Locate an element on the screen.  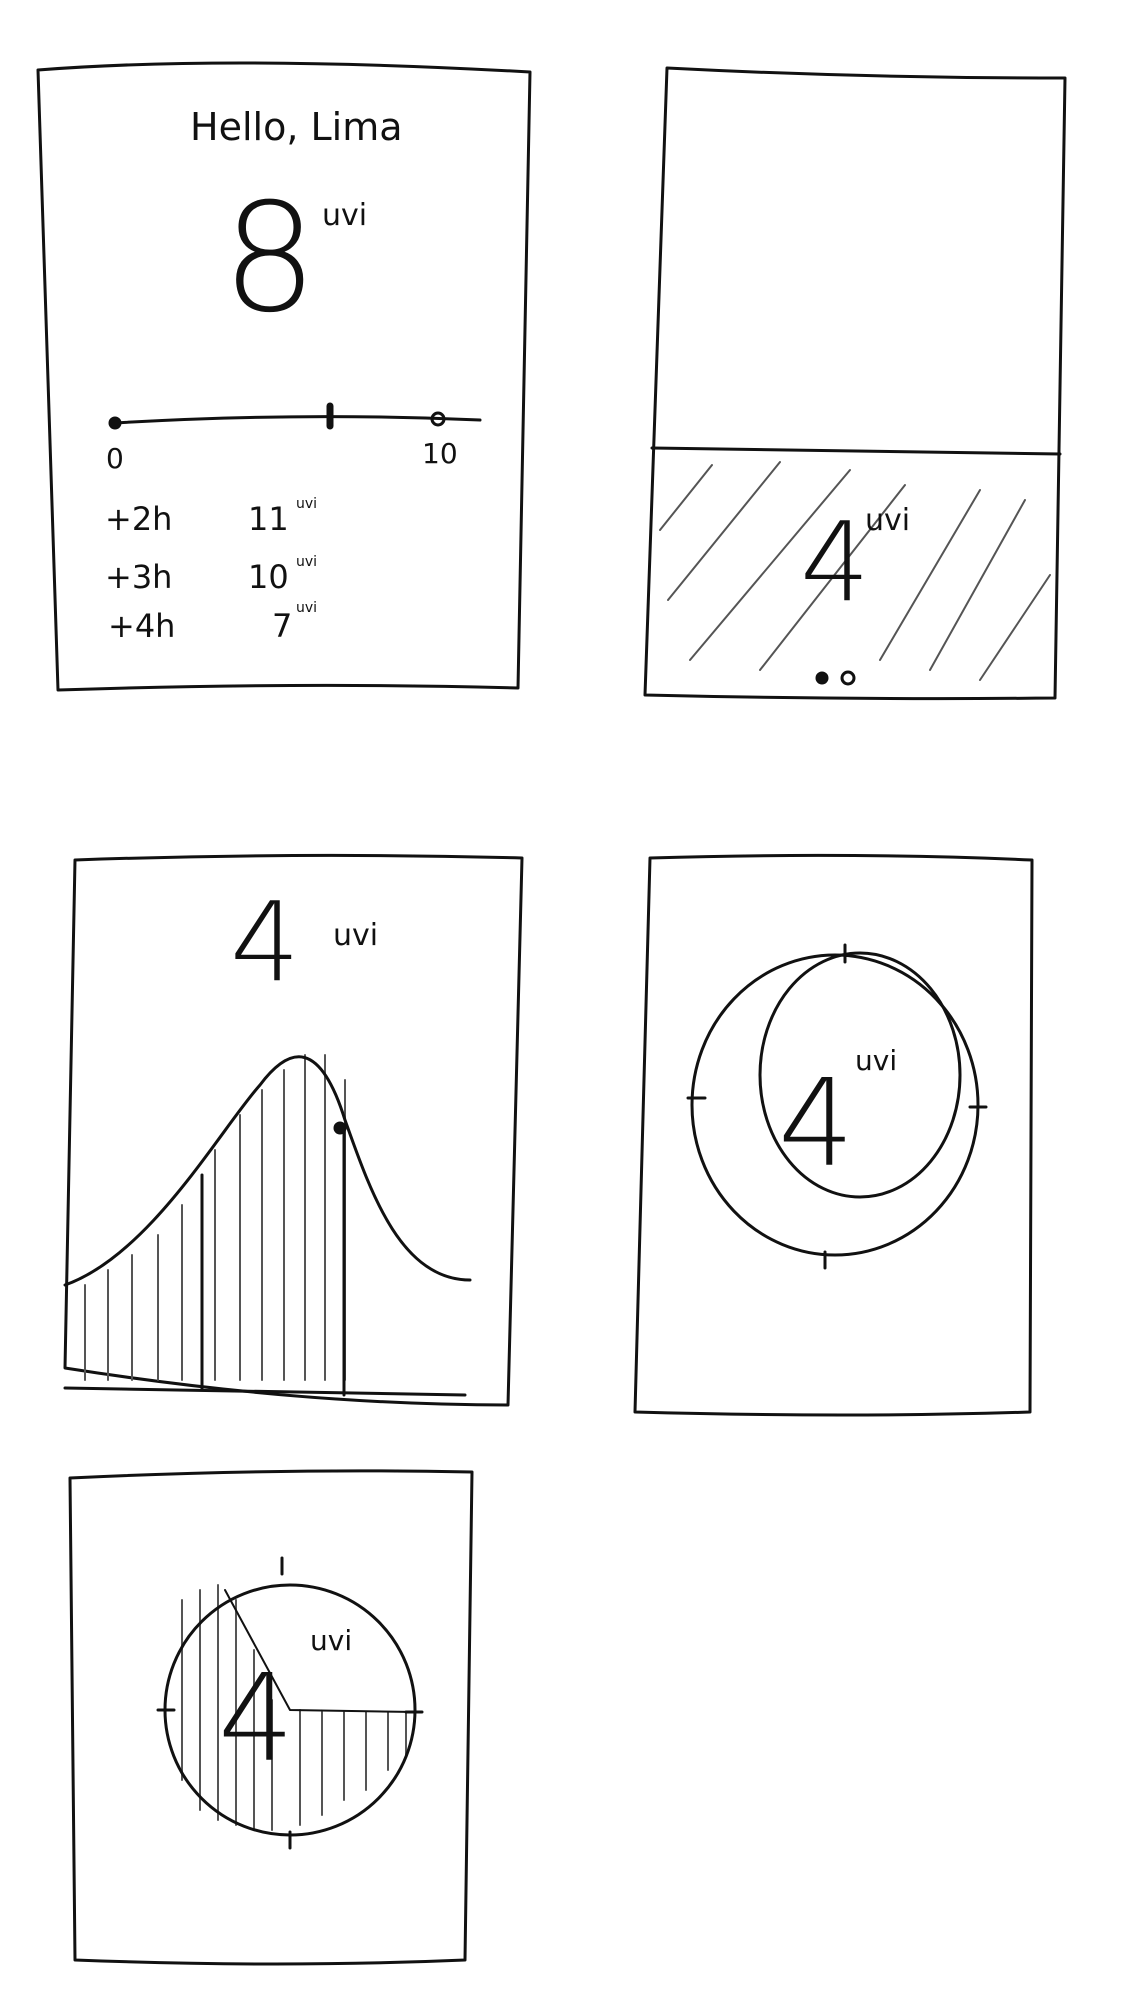
frame-4-inner-ring is located at coordinates (860, 1075).